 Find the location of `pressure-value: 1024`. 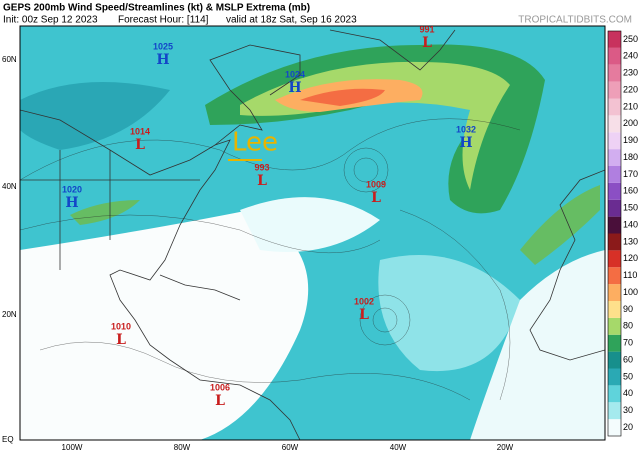

pressure-value: 1024 is located at coordinates (295, 74).